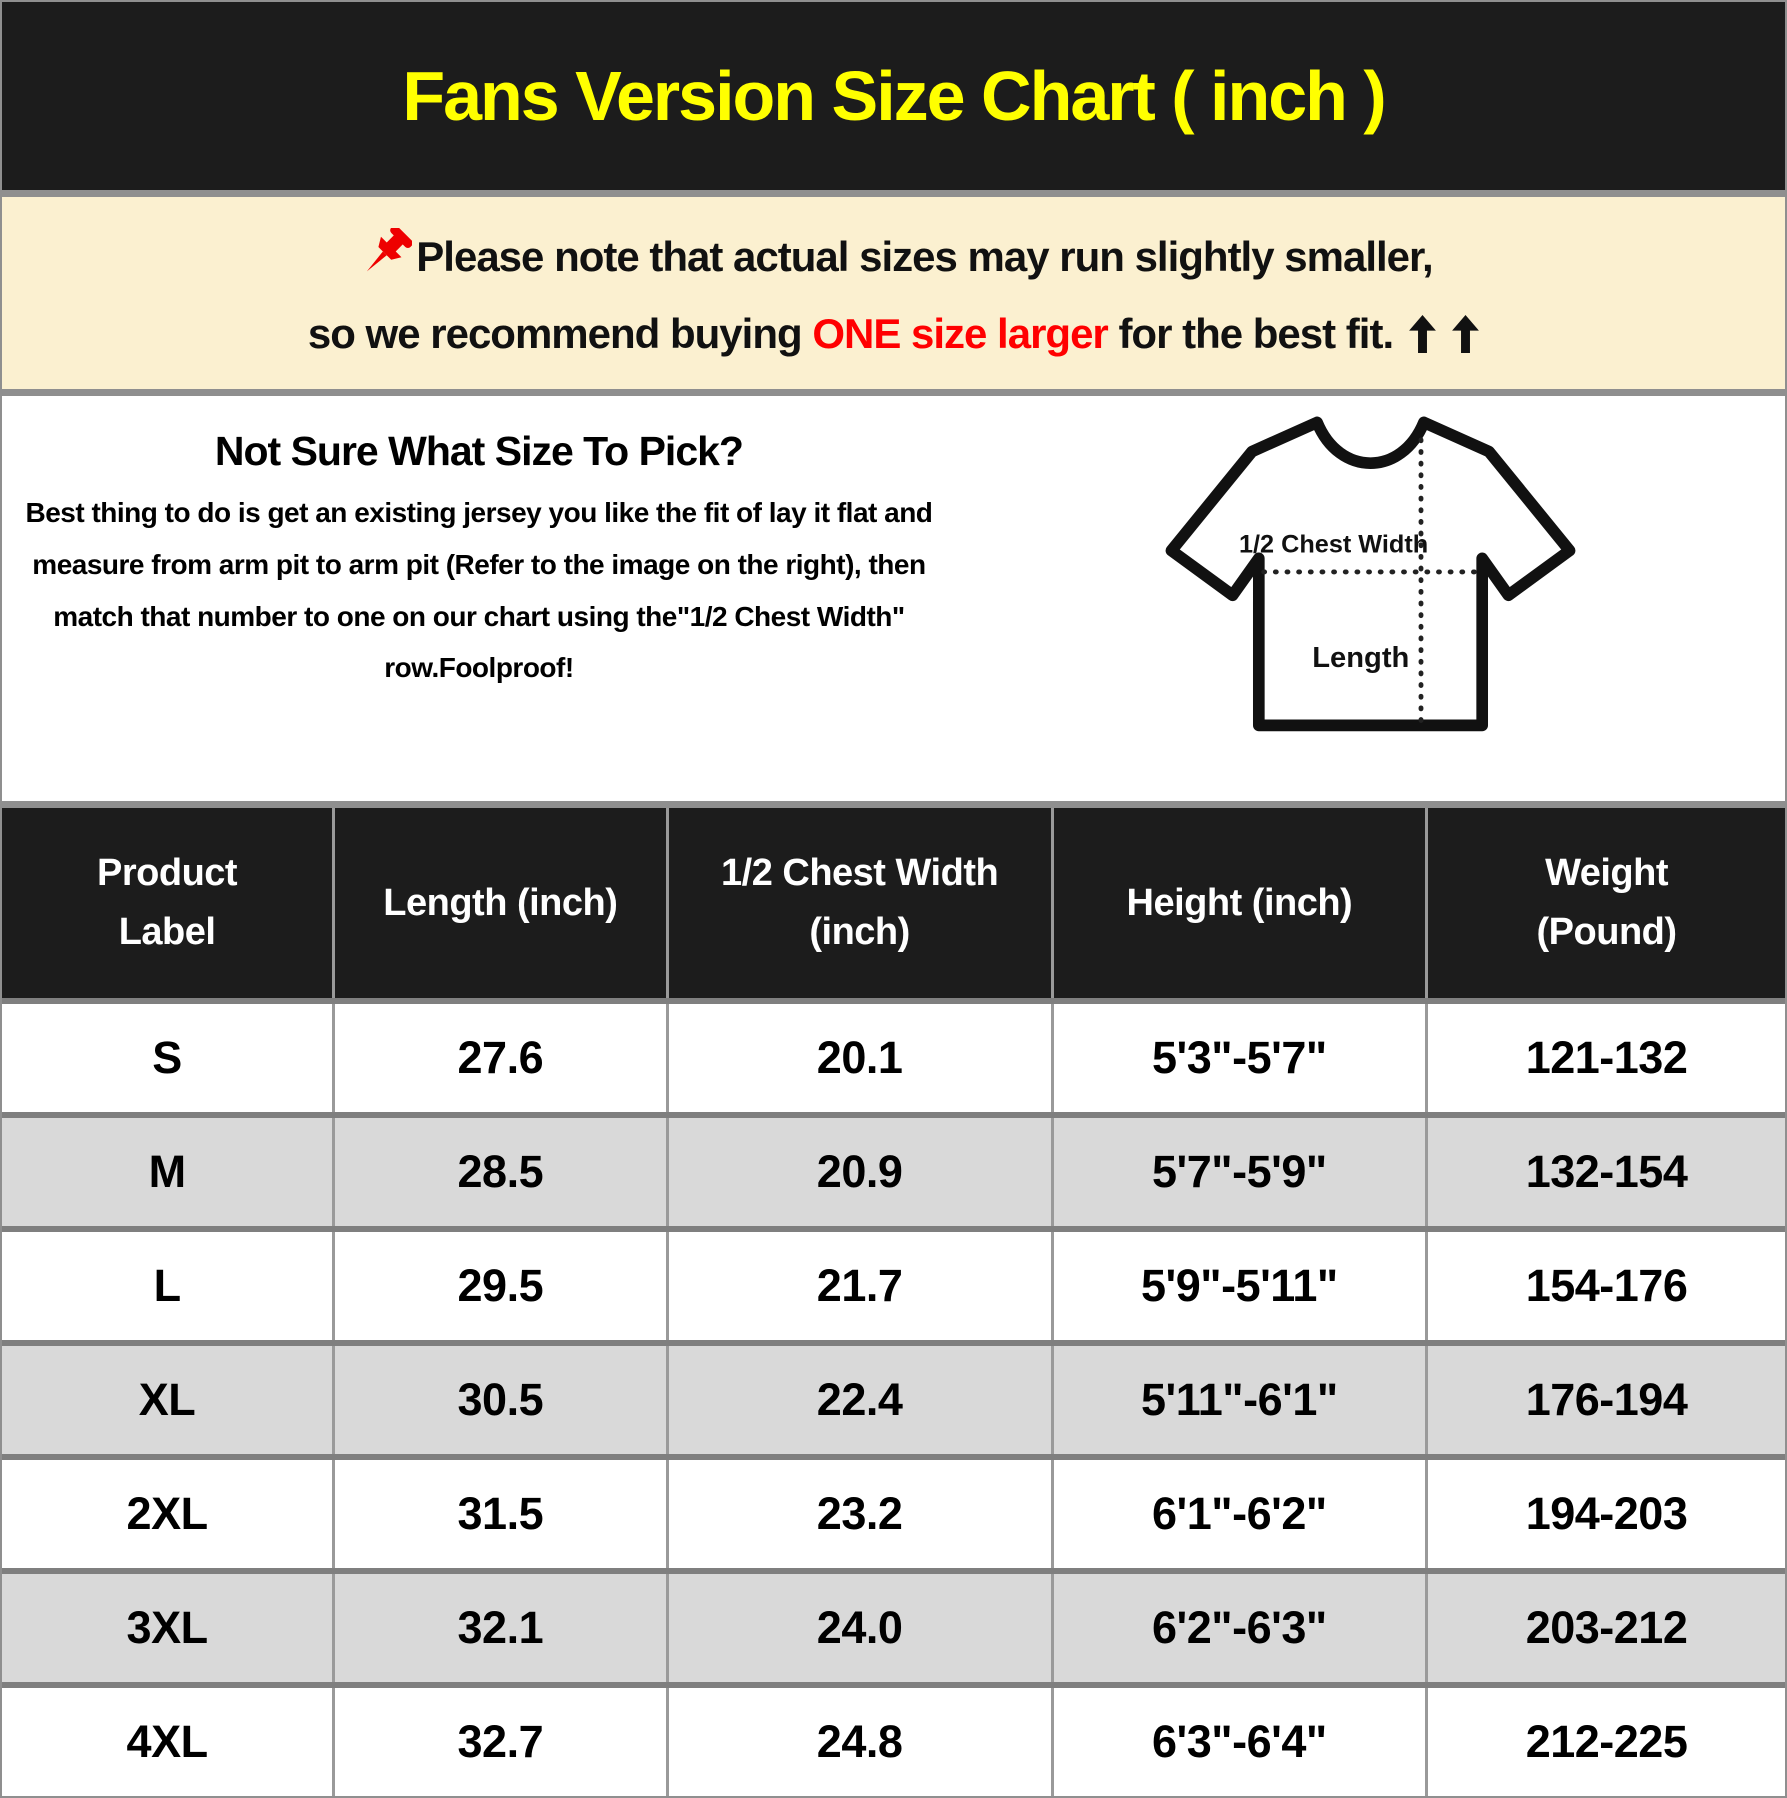 This screenshot has height=1798, width=1787. I want to click on table-row-m: M 28.5 20.9 5'7"-5'9" 132-154, so click(893, 1172).